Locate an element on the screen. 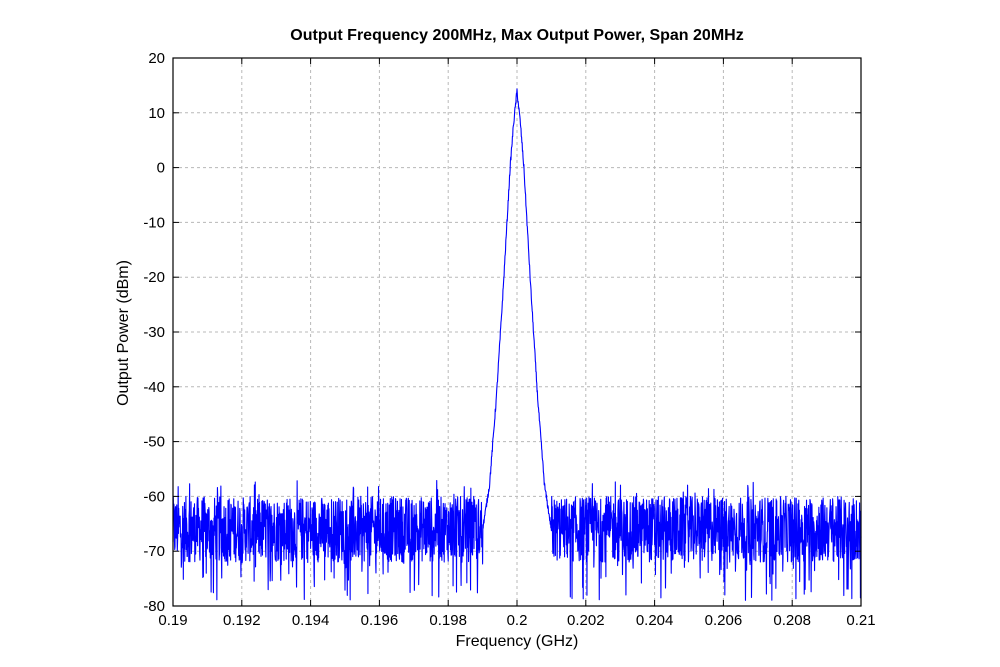 This screenshot has height=667, width=1000. y-tick-label: 0 is located at coordinates (161, 168).